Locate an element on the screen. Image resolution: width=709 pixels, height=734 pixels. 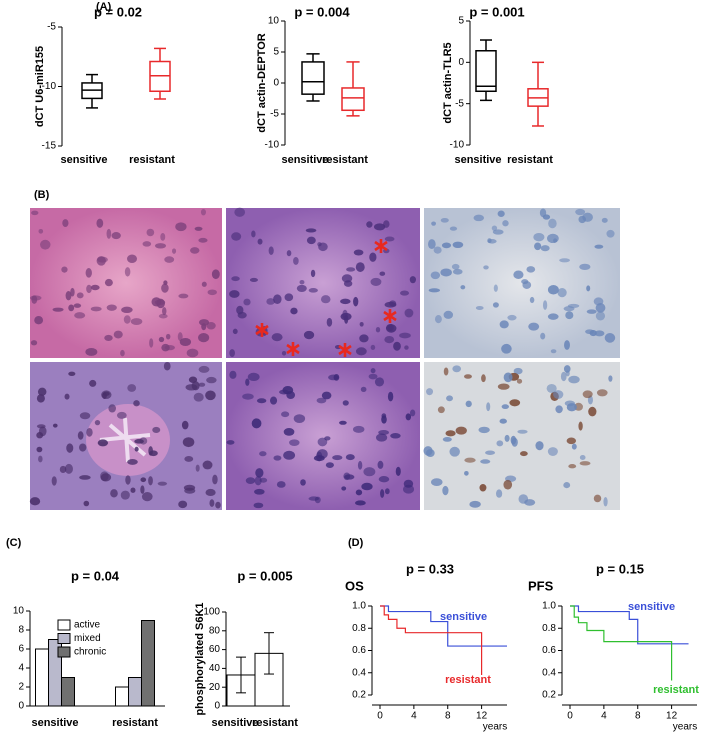
chart-title: p = 0.001 is located at coordinates (496, 11).